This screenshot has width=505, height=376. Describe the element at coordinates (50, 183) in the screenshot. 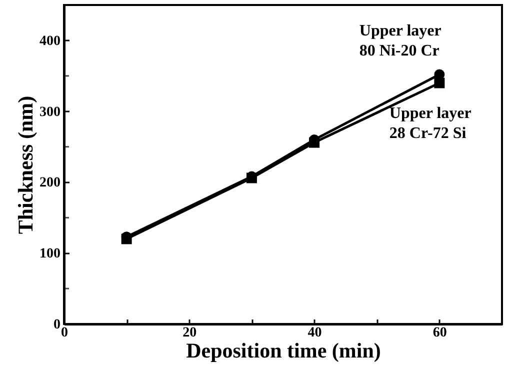

I see `y-tick-label: 200` at that location.